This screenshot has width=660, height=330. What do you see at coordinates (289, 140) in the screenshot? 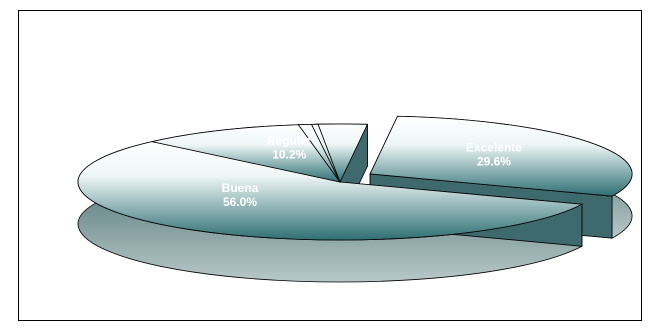
I see `slice-label-regular: Regular` at bounding box center [289, 140].